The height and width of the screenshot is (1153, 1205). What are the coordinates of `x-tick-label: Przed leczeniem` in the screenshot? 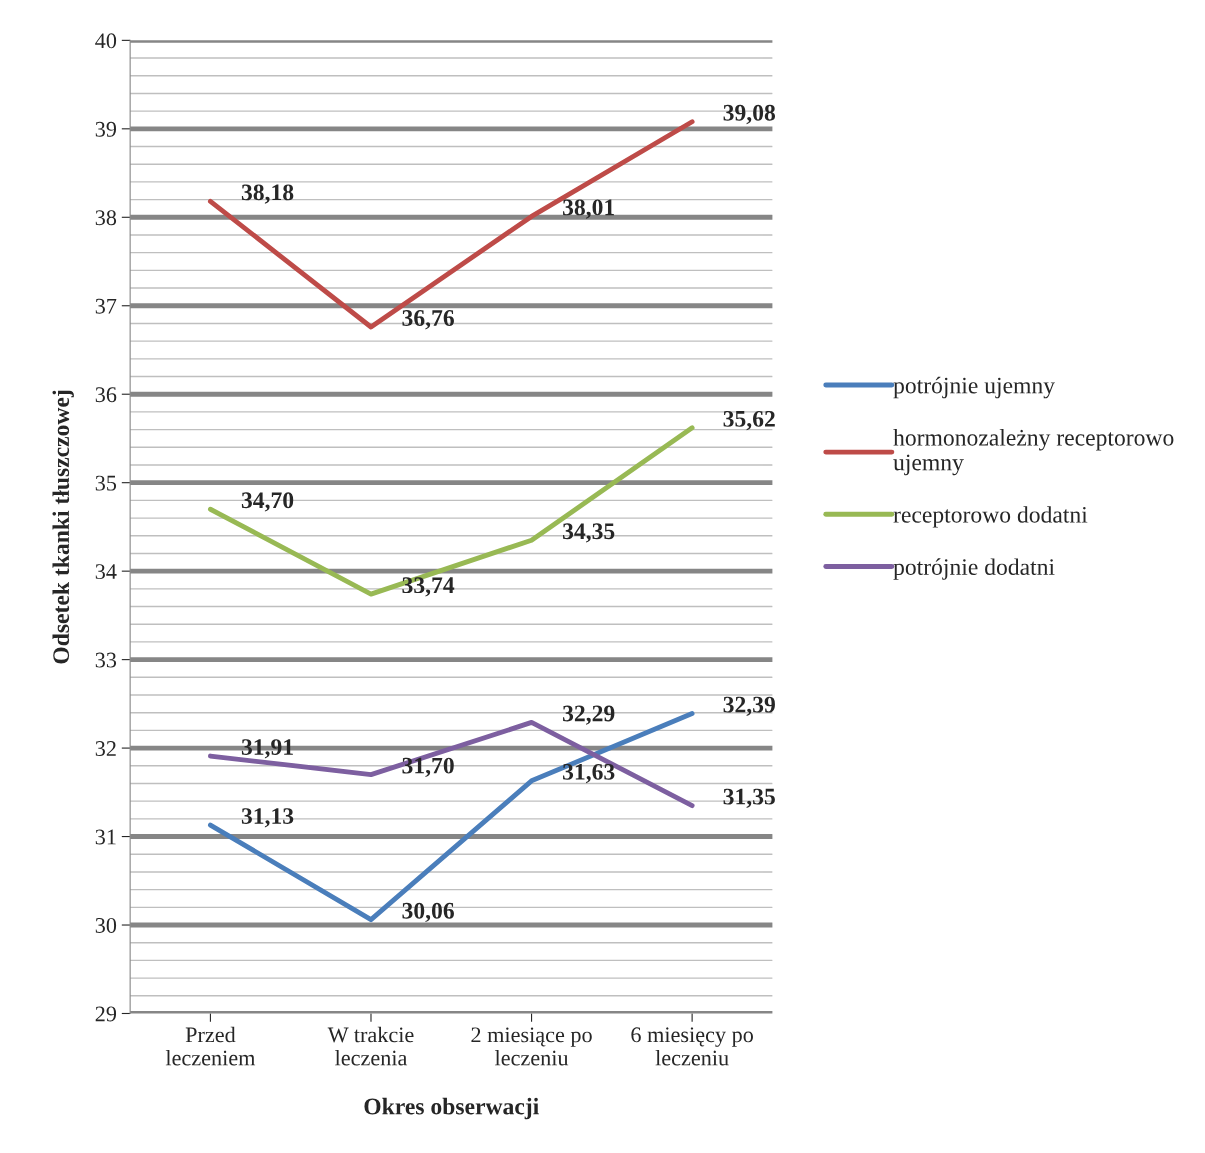 It's located at (210, 1046).